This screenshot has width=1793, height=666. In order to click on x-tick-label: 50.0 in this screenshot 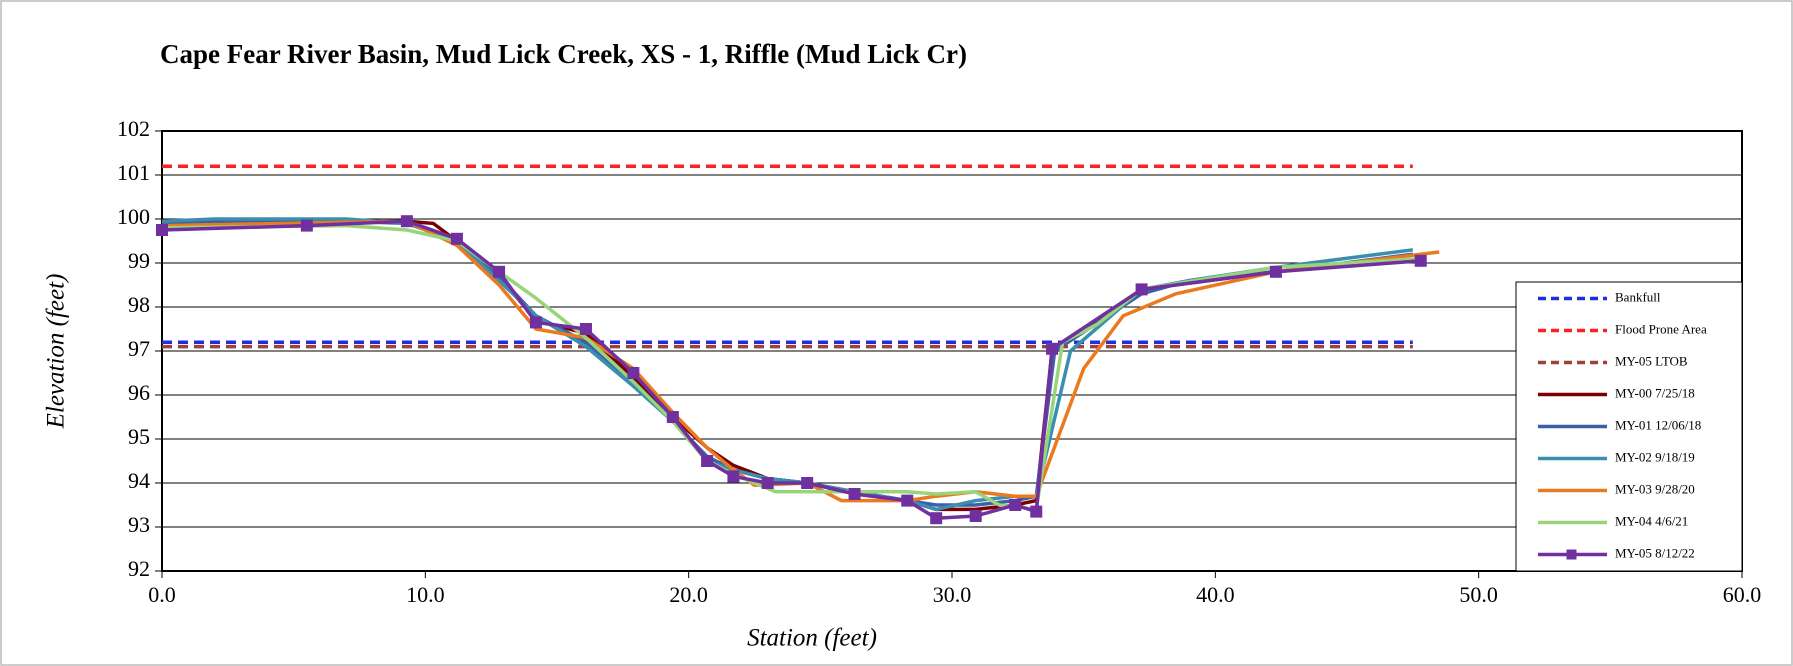, I will do `click(1478, 594)`.